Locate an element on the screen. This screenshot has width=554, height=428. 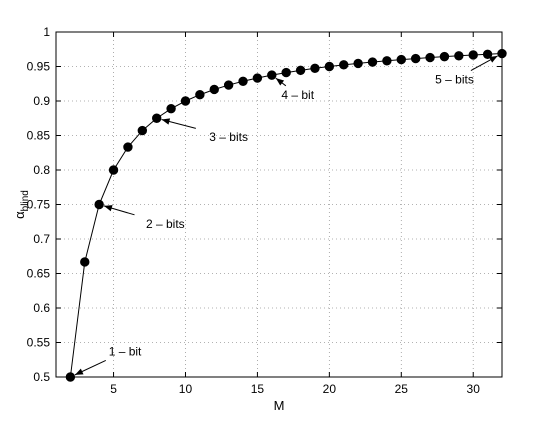
y-tick-label: 0.75 is located at coordinates (39, 205).